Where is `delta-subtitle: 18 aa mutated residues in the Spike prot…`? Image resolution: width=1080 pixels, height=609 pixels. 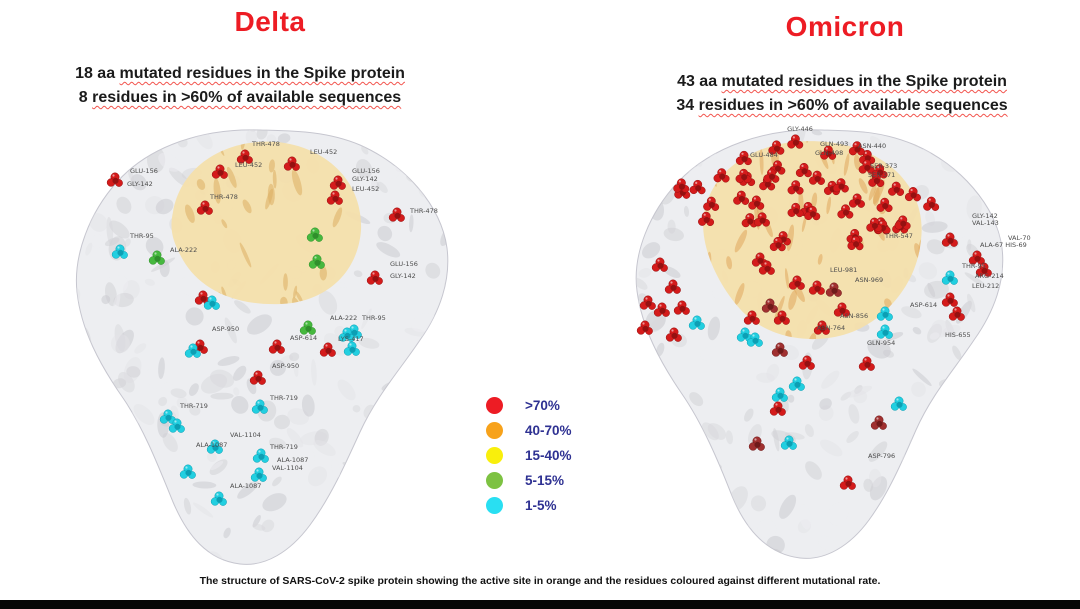 delta-subtitle: 18 aa mutated residues in the Spike prot… is located at coordinates (240, 86).